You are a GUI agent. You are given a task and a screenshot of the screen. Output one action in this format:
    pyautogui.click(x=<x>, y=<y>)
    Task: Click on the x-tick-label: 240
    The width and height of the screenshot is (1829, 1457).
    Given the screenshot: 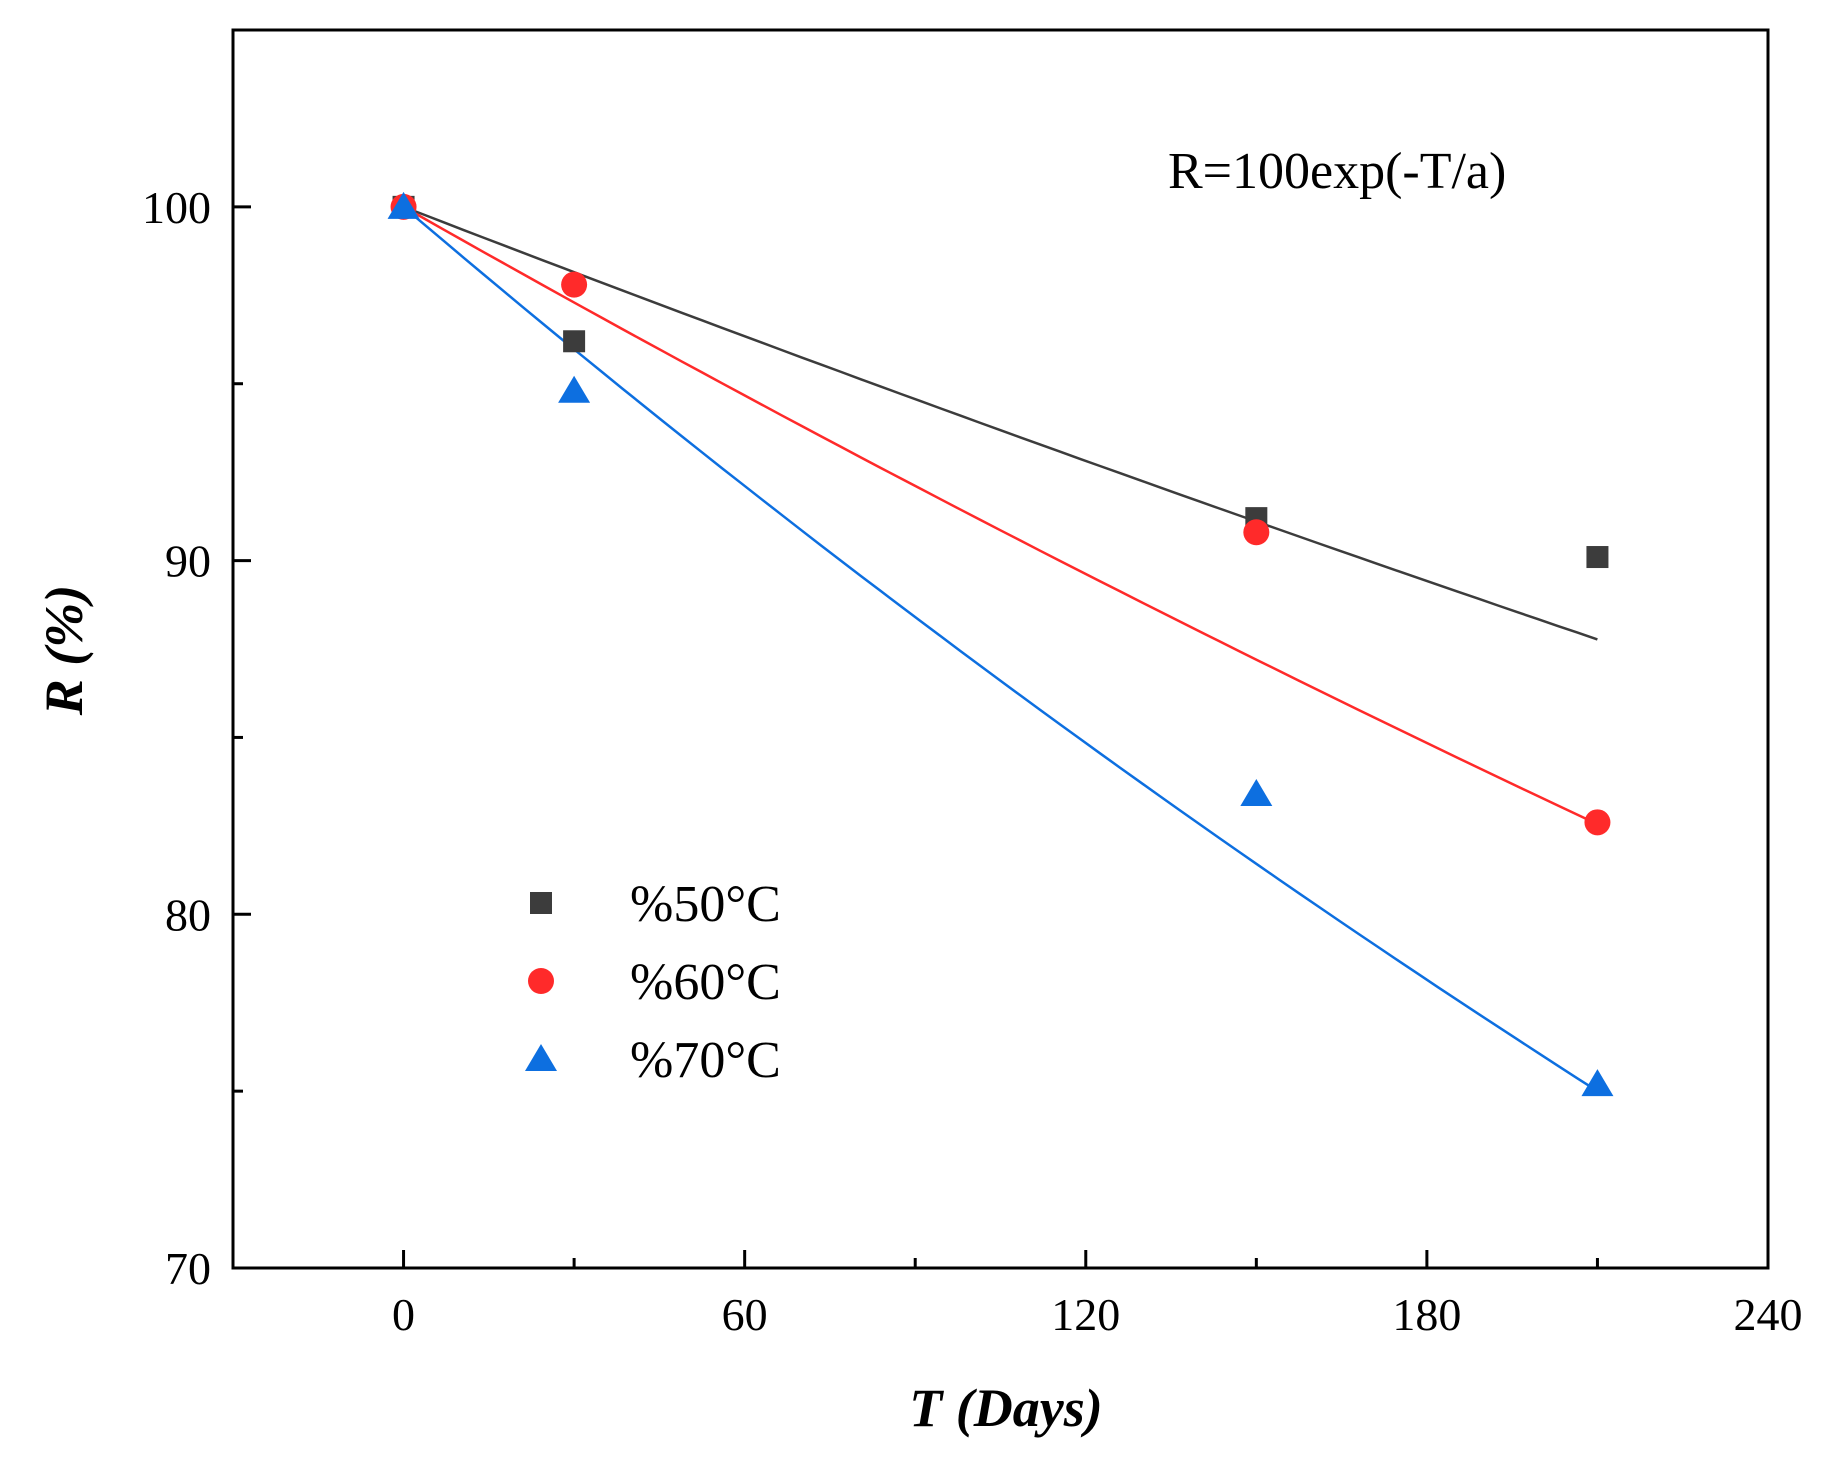 What is the action you would take?
    pyautogui.click(x=1768, y=1314)
    